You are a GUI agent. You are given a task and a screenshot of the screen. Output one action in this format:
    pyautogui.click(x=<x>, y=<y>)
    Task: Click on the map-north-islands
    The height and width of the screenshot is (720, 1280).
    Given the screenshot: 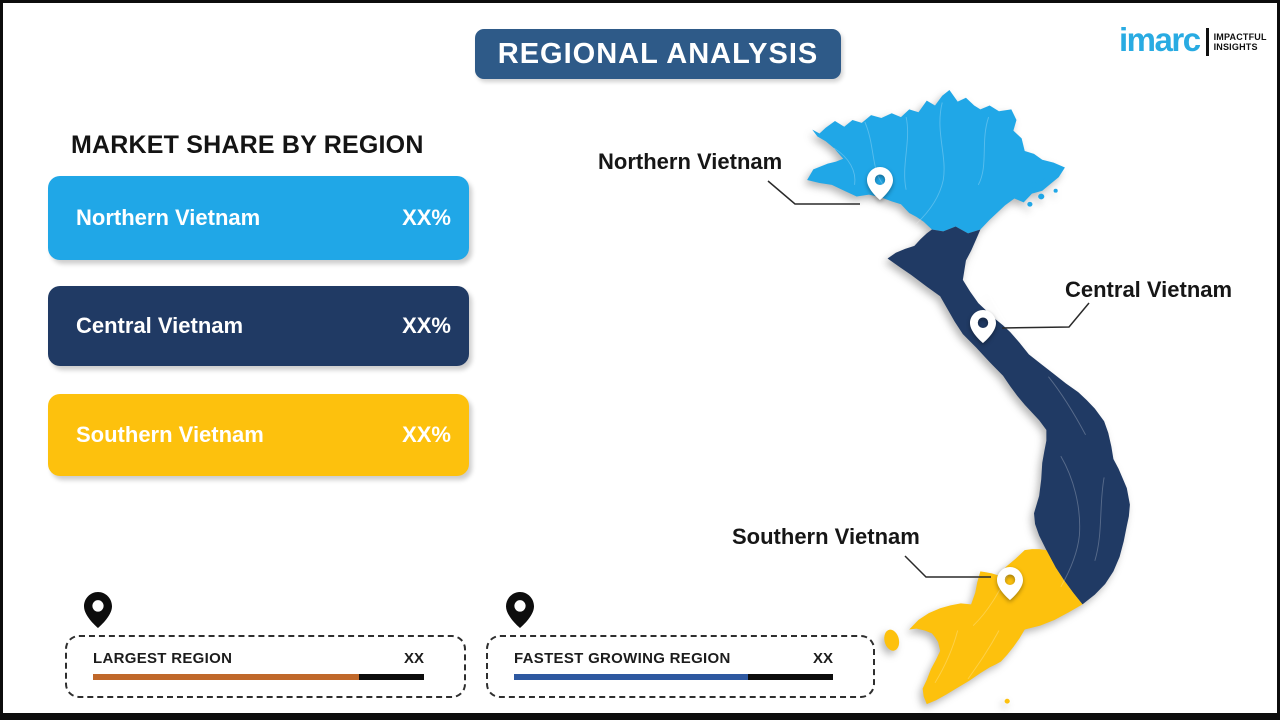 What is the action you would take?
    pyautogui.click(x=1042, y=192)
    